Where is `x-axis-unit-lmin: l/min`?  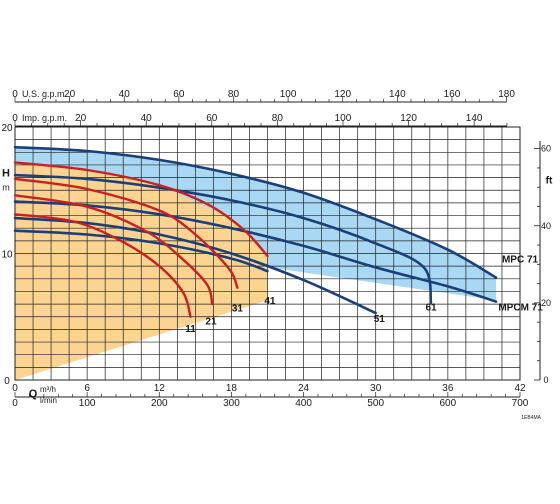
x-axis-unit-lmin: l/min is located at coordinates (48, 400).